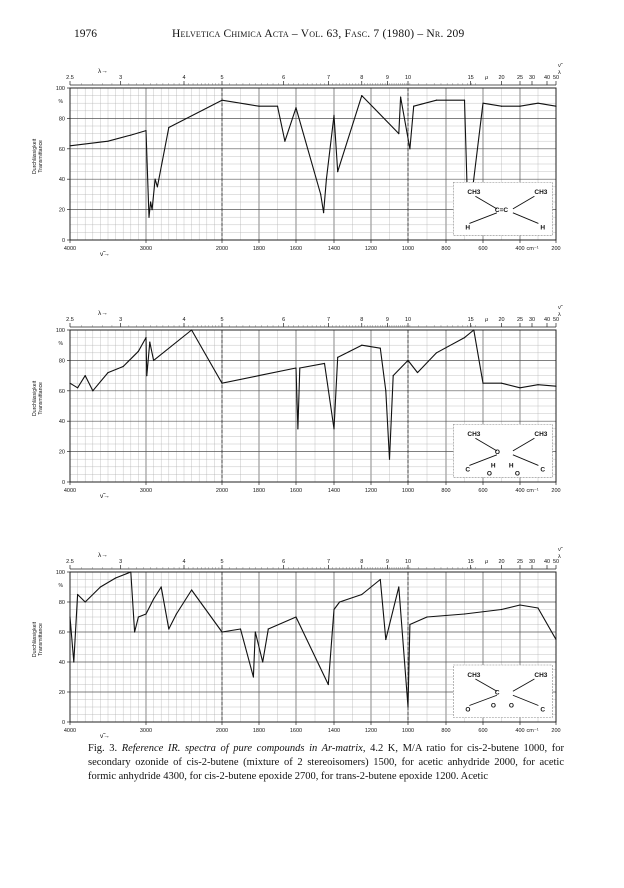  Describe the element at coordinates (559, 73) in the screenshot. I see `lambda-right-label: λ` at that location.